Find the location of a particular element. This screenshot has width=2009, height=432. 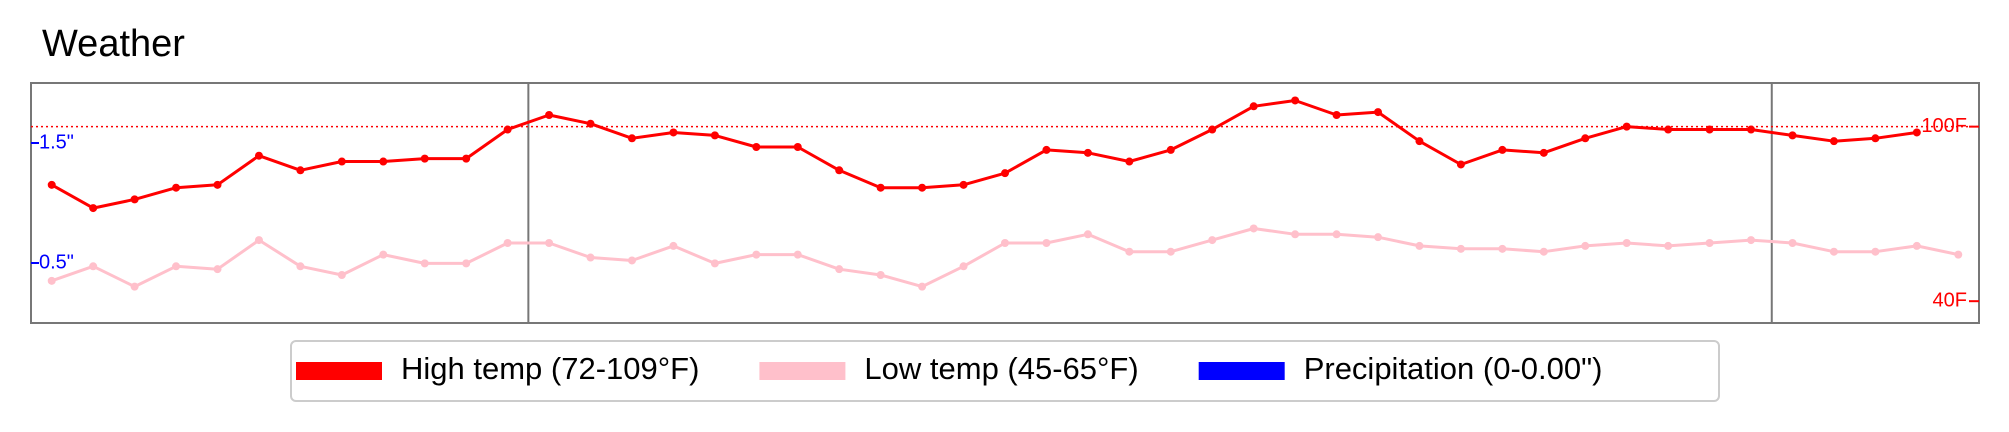

y-tick-label: 40F is located at coordinates (1950, 300).